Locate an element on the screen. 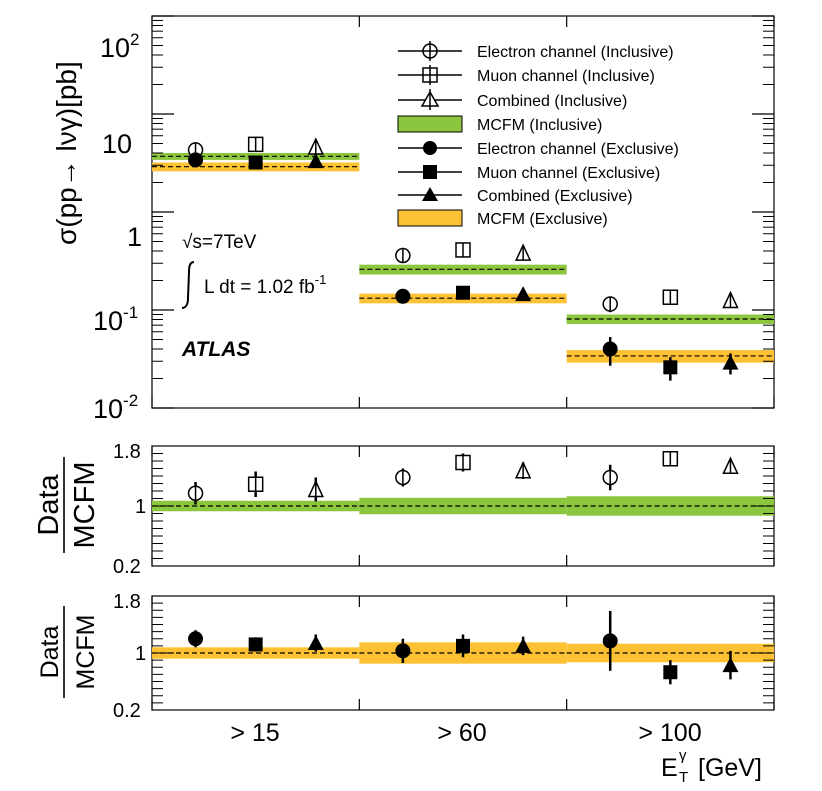 The height and width of the screenshot is (791, 822). ratio-inclusive-ytick-label: 1.8 is located at coordinates (127, 452).